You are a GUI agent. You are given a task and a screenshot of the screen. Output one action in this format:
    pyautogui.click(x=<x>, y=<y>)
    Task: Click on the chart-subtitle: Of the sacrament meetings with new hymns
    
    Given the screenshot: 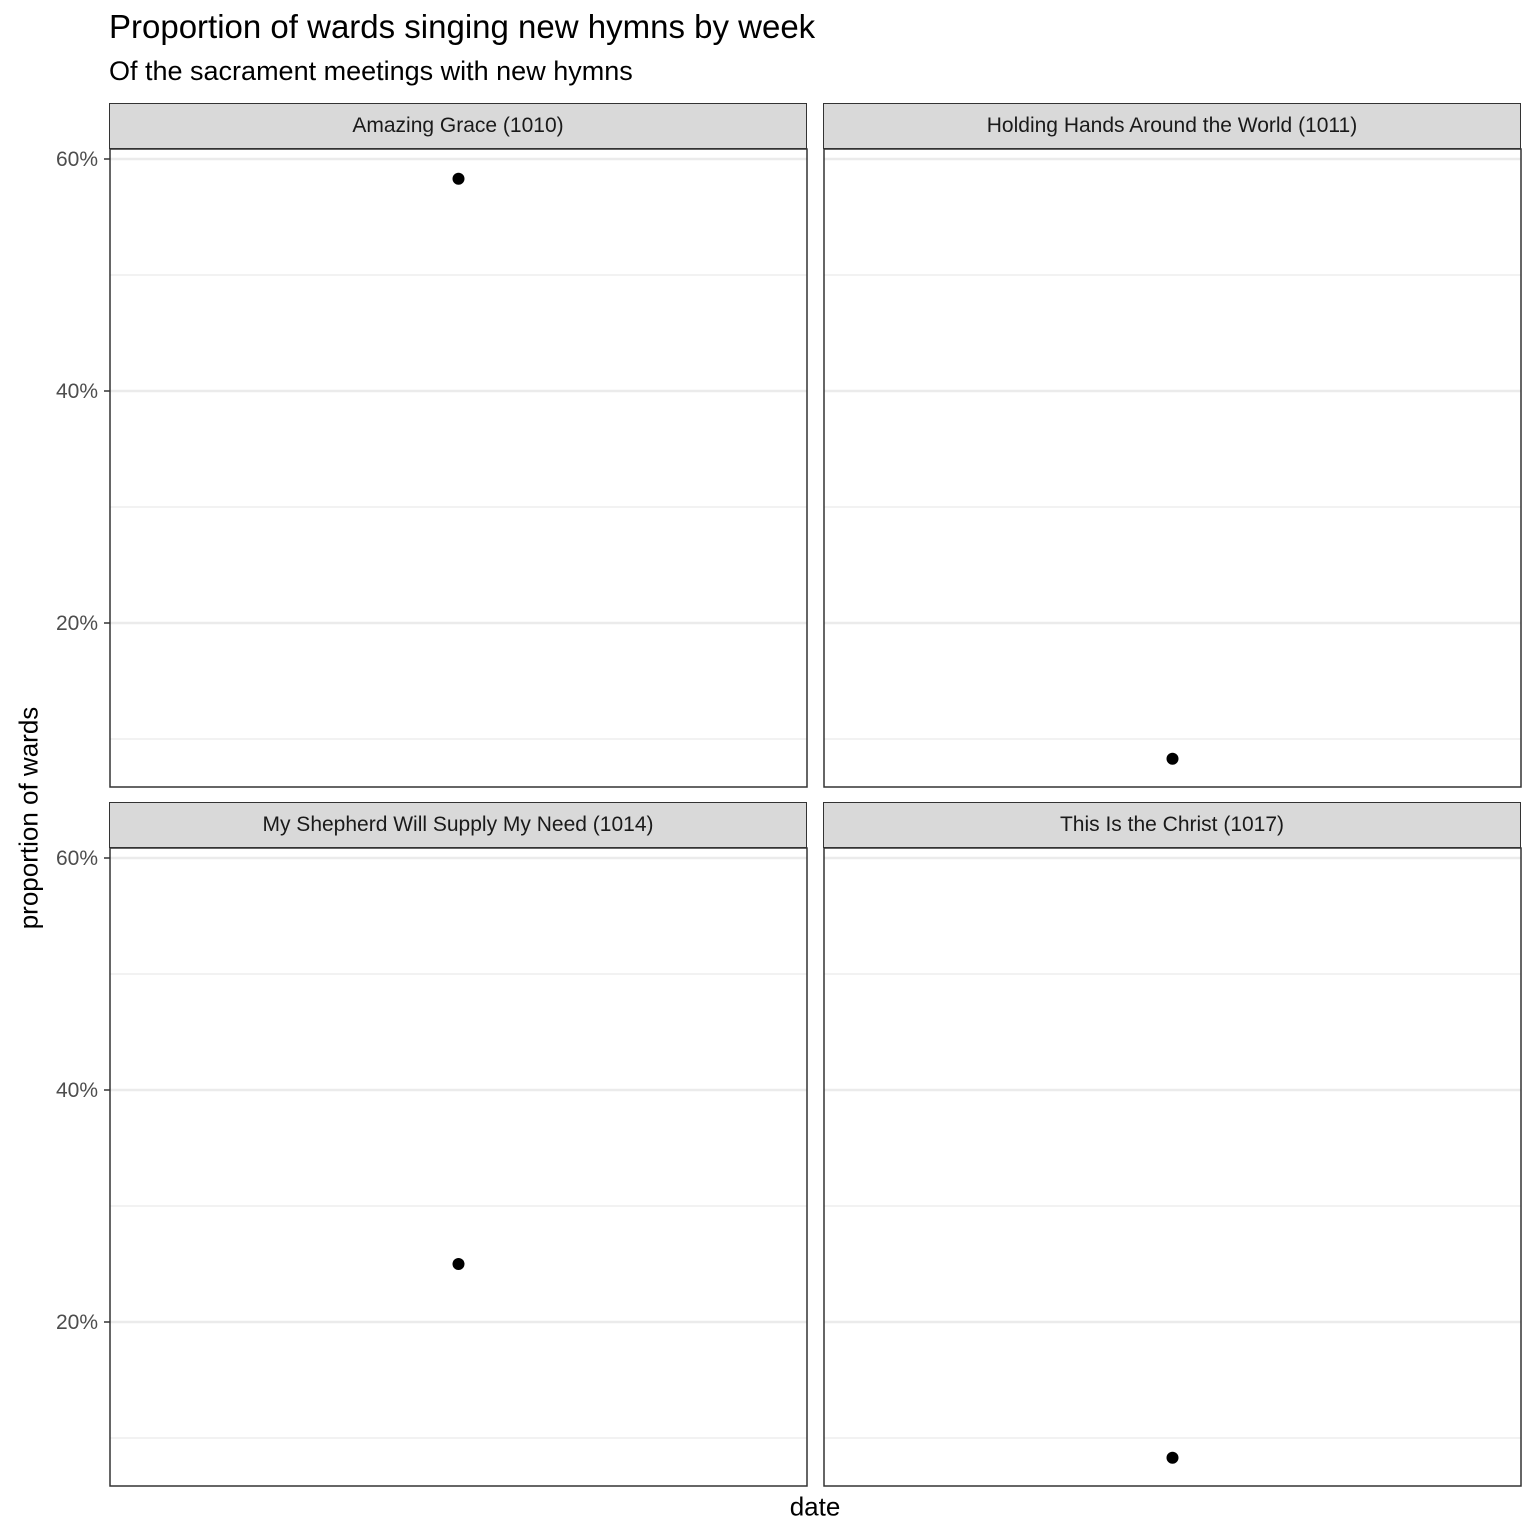 What is the action you would take?
    pyautogui.click(x=371, y=71)
    